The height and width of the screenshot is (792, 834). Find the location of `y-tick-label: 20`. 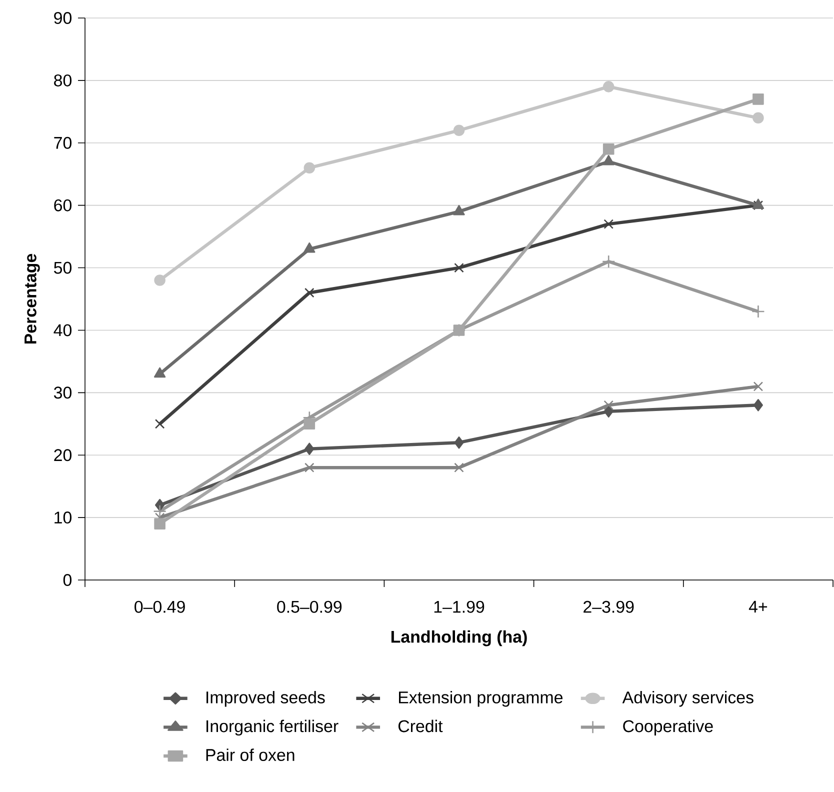

y-tick-label: 20 is located at coordinates (63, 455).